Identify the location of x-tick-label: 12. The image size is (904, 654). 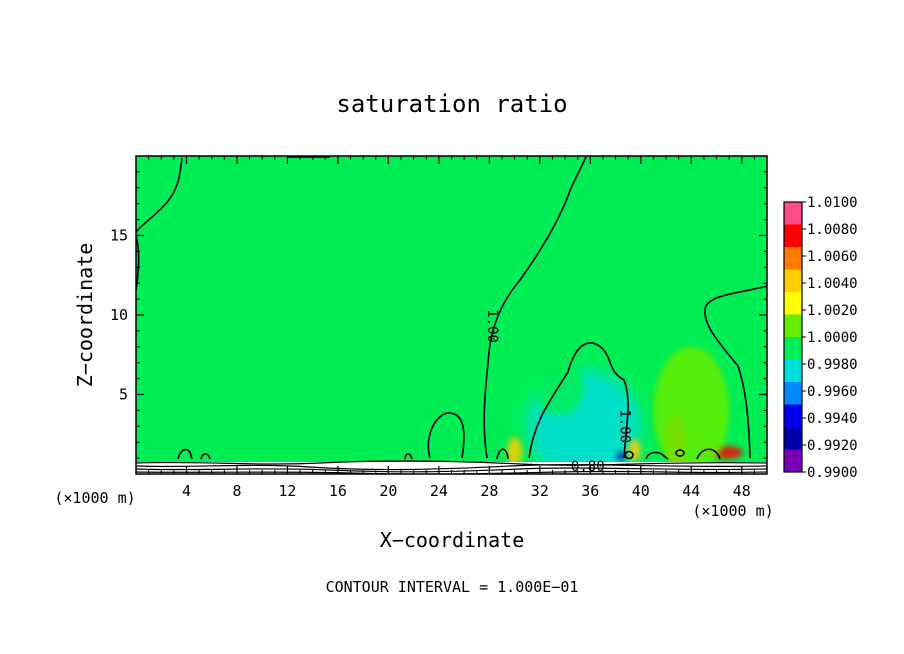
(287, 491).